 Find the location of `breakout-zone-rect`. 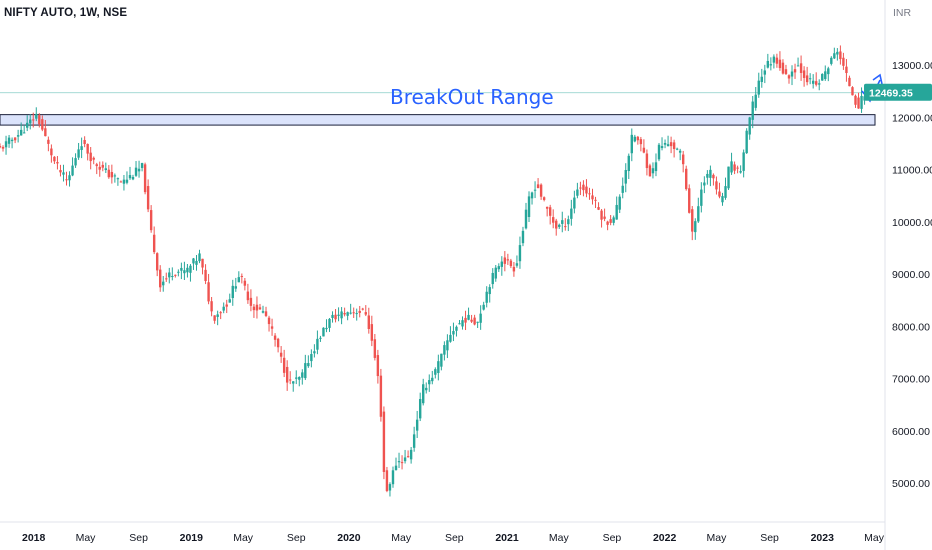

breakout-zone-rect is located at coordinates (438, 120).